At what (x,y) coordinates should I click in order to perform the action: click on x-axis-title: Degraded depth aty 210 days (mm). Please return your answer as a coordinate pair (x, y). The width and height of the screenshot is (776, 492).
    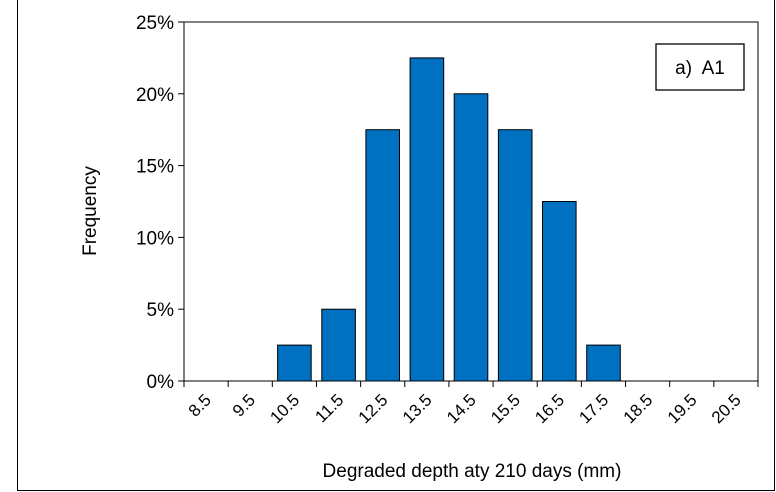
    Looking at the image, I should click on (472, 471).